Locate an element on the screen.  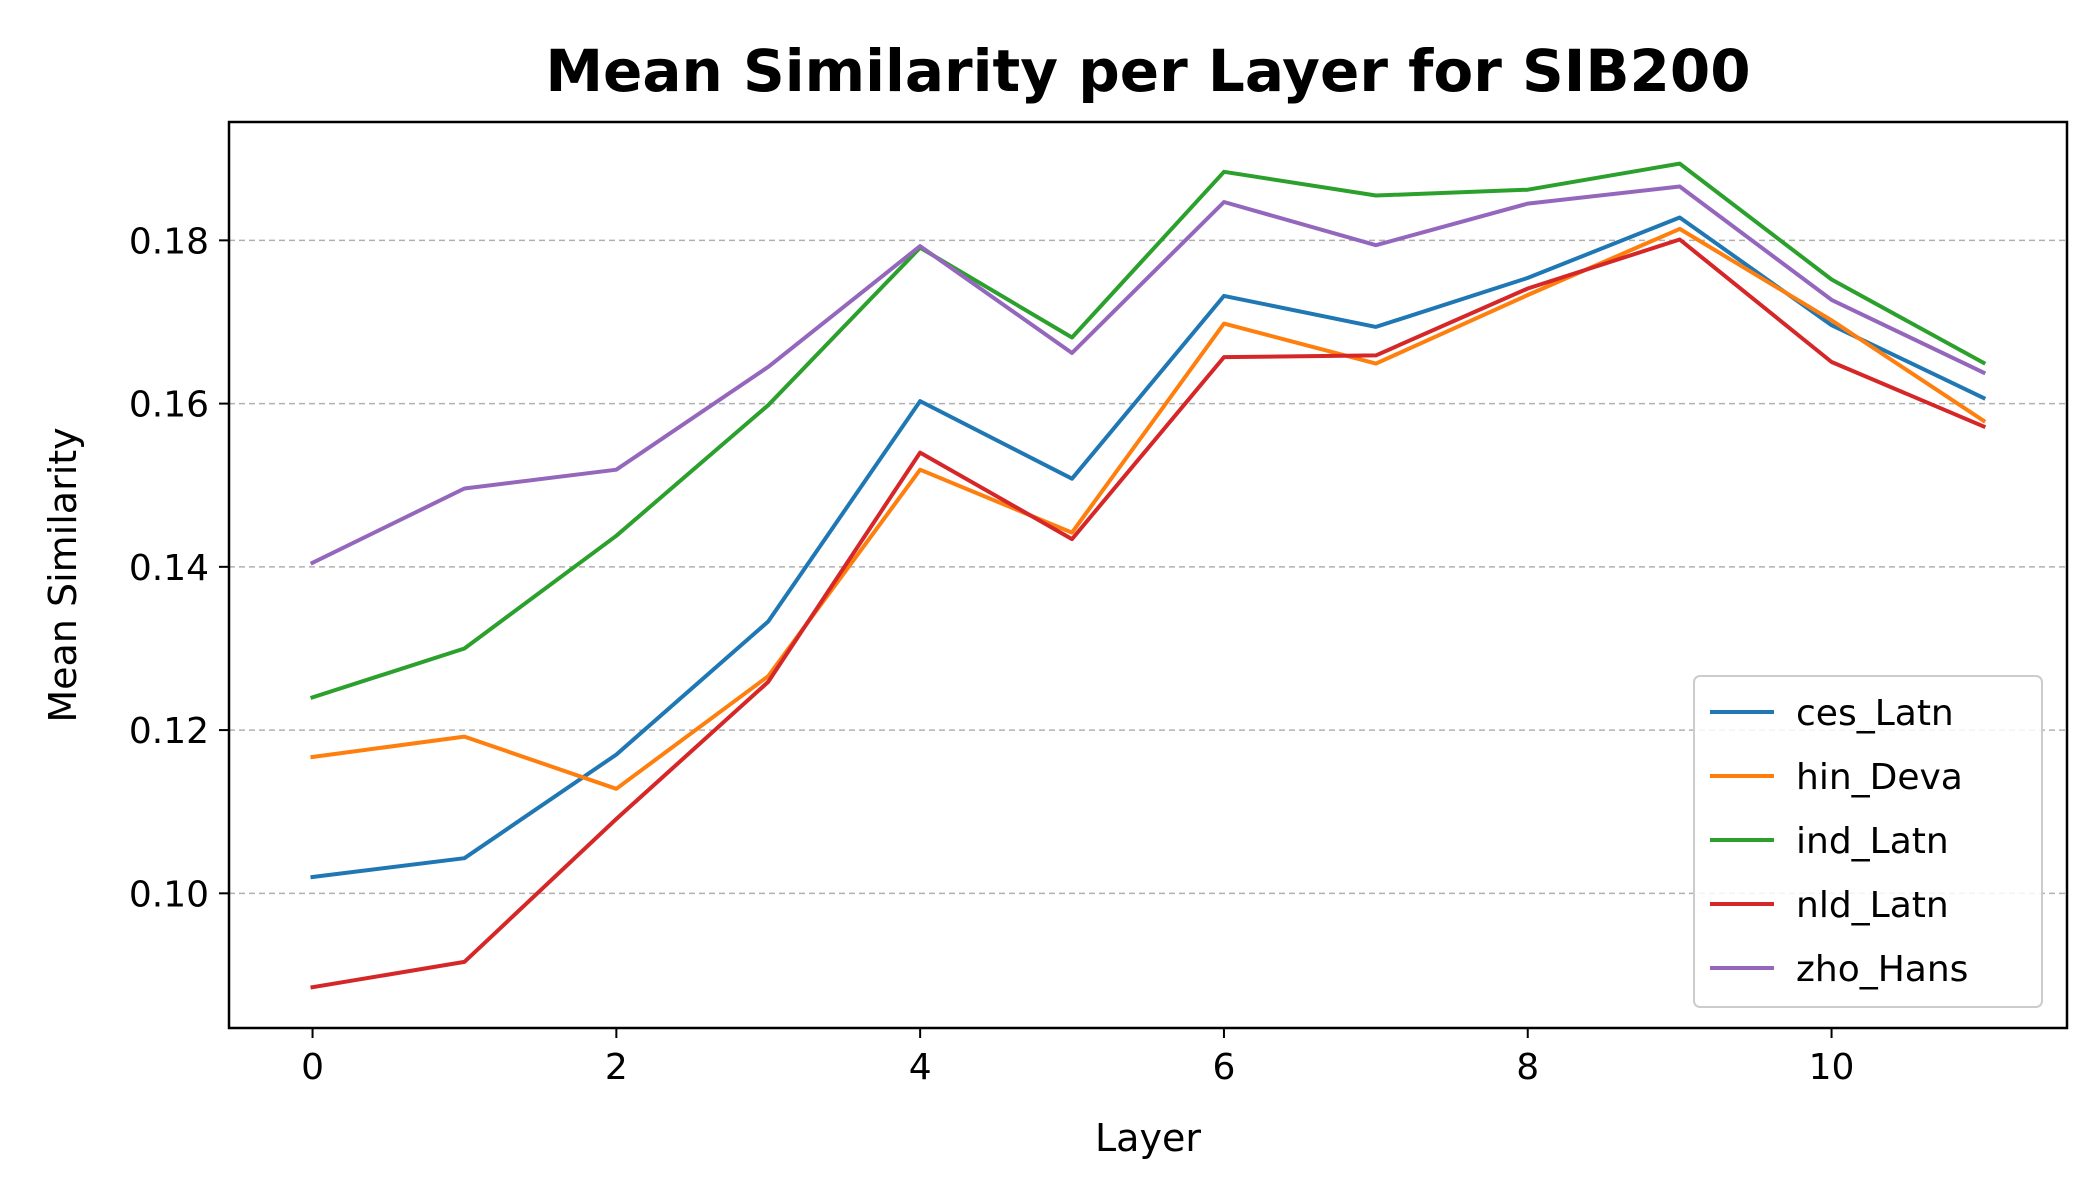
y-tick-label: 0.14 is located at coordinates (169, 568).